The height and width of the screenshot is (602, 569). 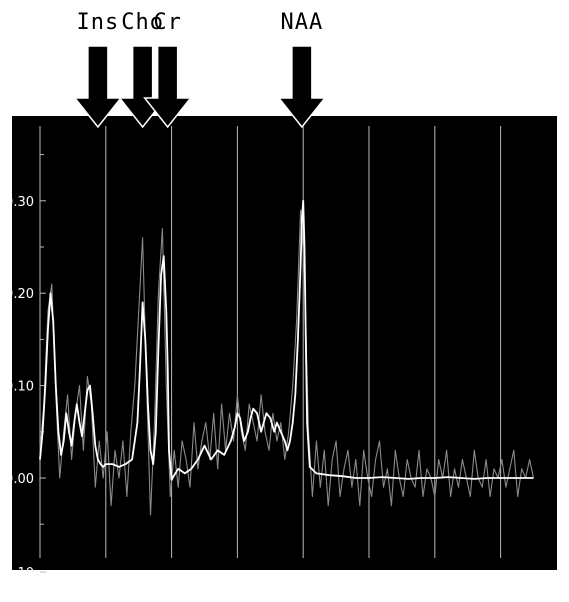 What do you see at coordinates (19, 573) in the screenshot?
I see `y-tick-label-4: 0.10` at bounding box center [19, 573].